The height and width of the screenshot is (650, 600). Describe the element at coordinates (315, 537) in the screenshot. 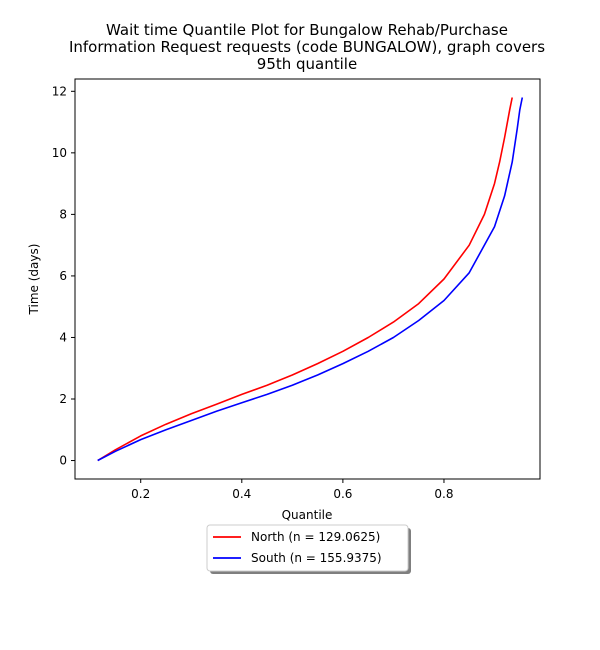

I see `legend-label: North (n = 129.0625)` at that location.